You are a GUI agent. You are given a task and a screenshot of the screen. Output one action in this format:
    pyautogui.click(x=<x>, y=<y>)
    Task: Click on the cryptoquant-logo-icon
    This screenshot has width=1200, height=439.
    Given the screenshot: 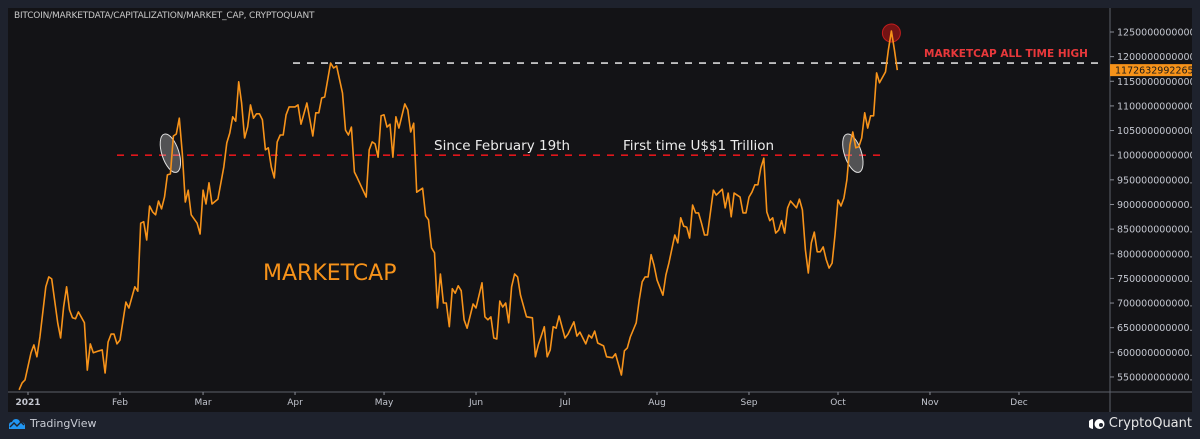 What is the action you would take?
    pyautogui.click(x=1096, y=423)
    